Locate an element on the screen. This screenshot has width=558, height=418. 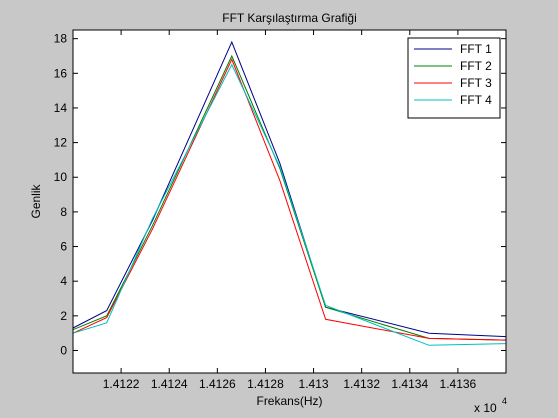
x-tick-label: 1.4128 is located at coordinates (265, 384).